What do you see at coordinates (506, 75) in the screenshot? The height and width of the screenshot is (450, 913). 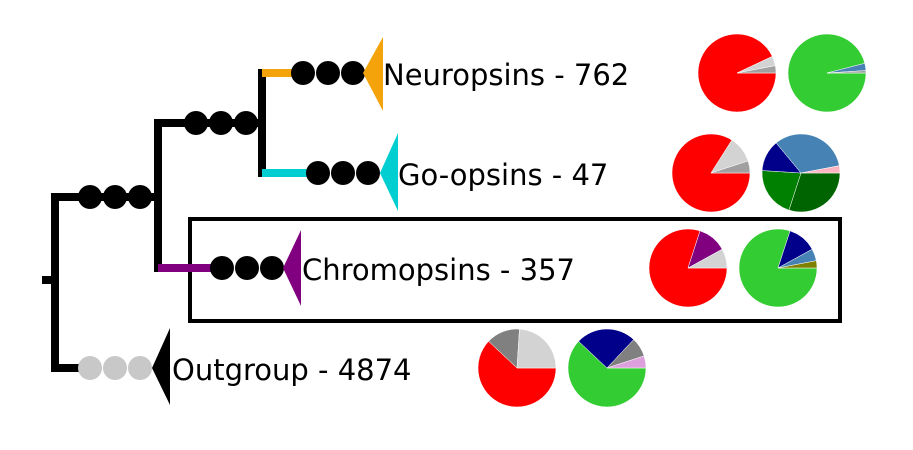 I see `clade-label: Neuropsins - 762` at bounding box center [506, 75].